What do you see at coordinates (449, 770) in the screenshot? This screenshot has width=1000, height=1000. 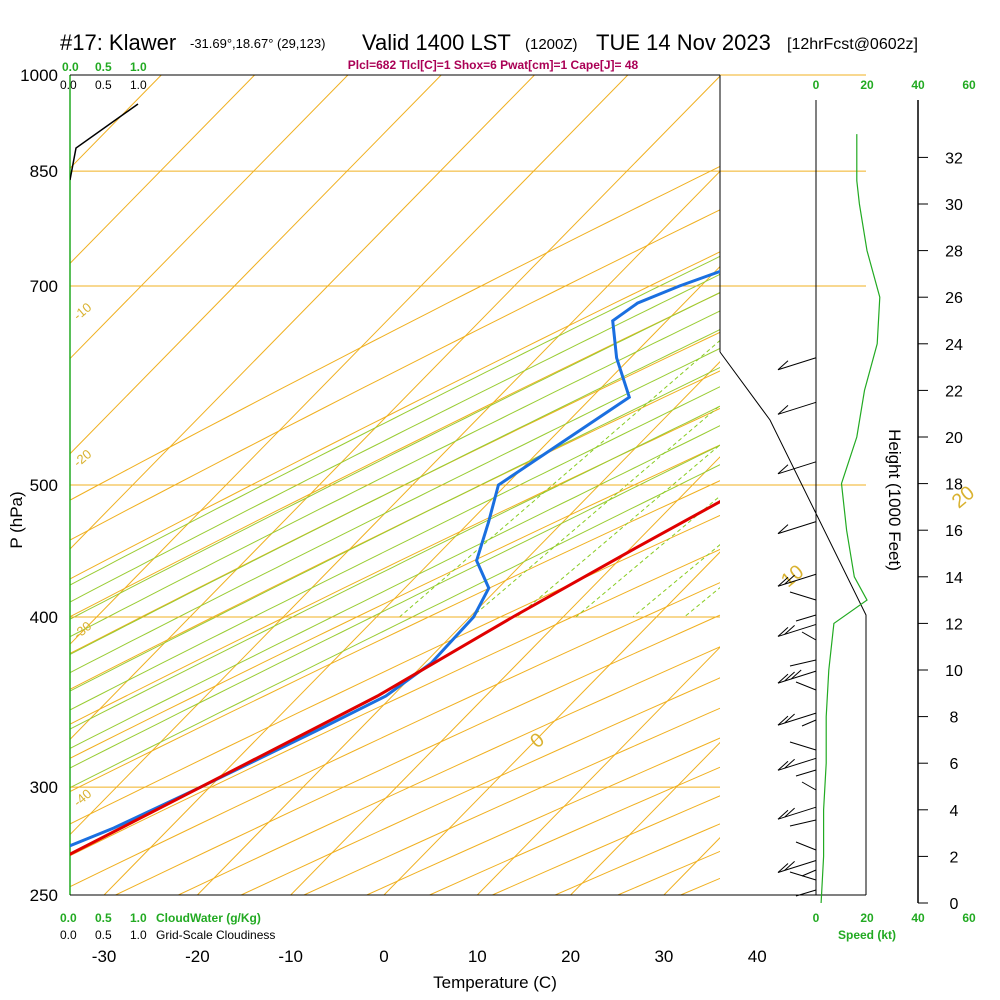 I see `dry-adiabat` at bounding box center [449, 770].